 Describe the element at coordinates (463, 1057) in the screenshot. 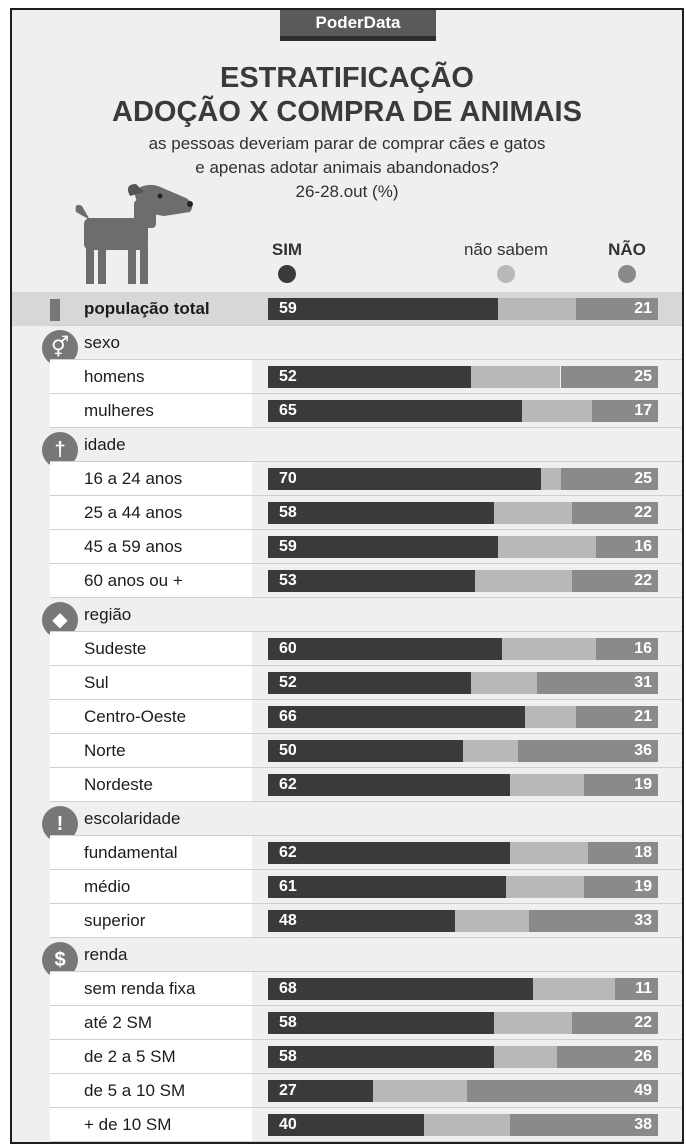

I see `stacked-bar: 58 26` at that location.